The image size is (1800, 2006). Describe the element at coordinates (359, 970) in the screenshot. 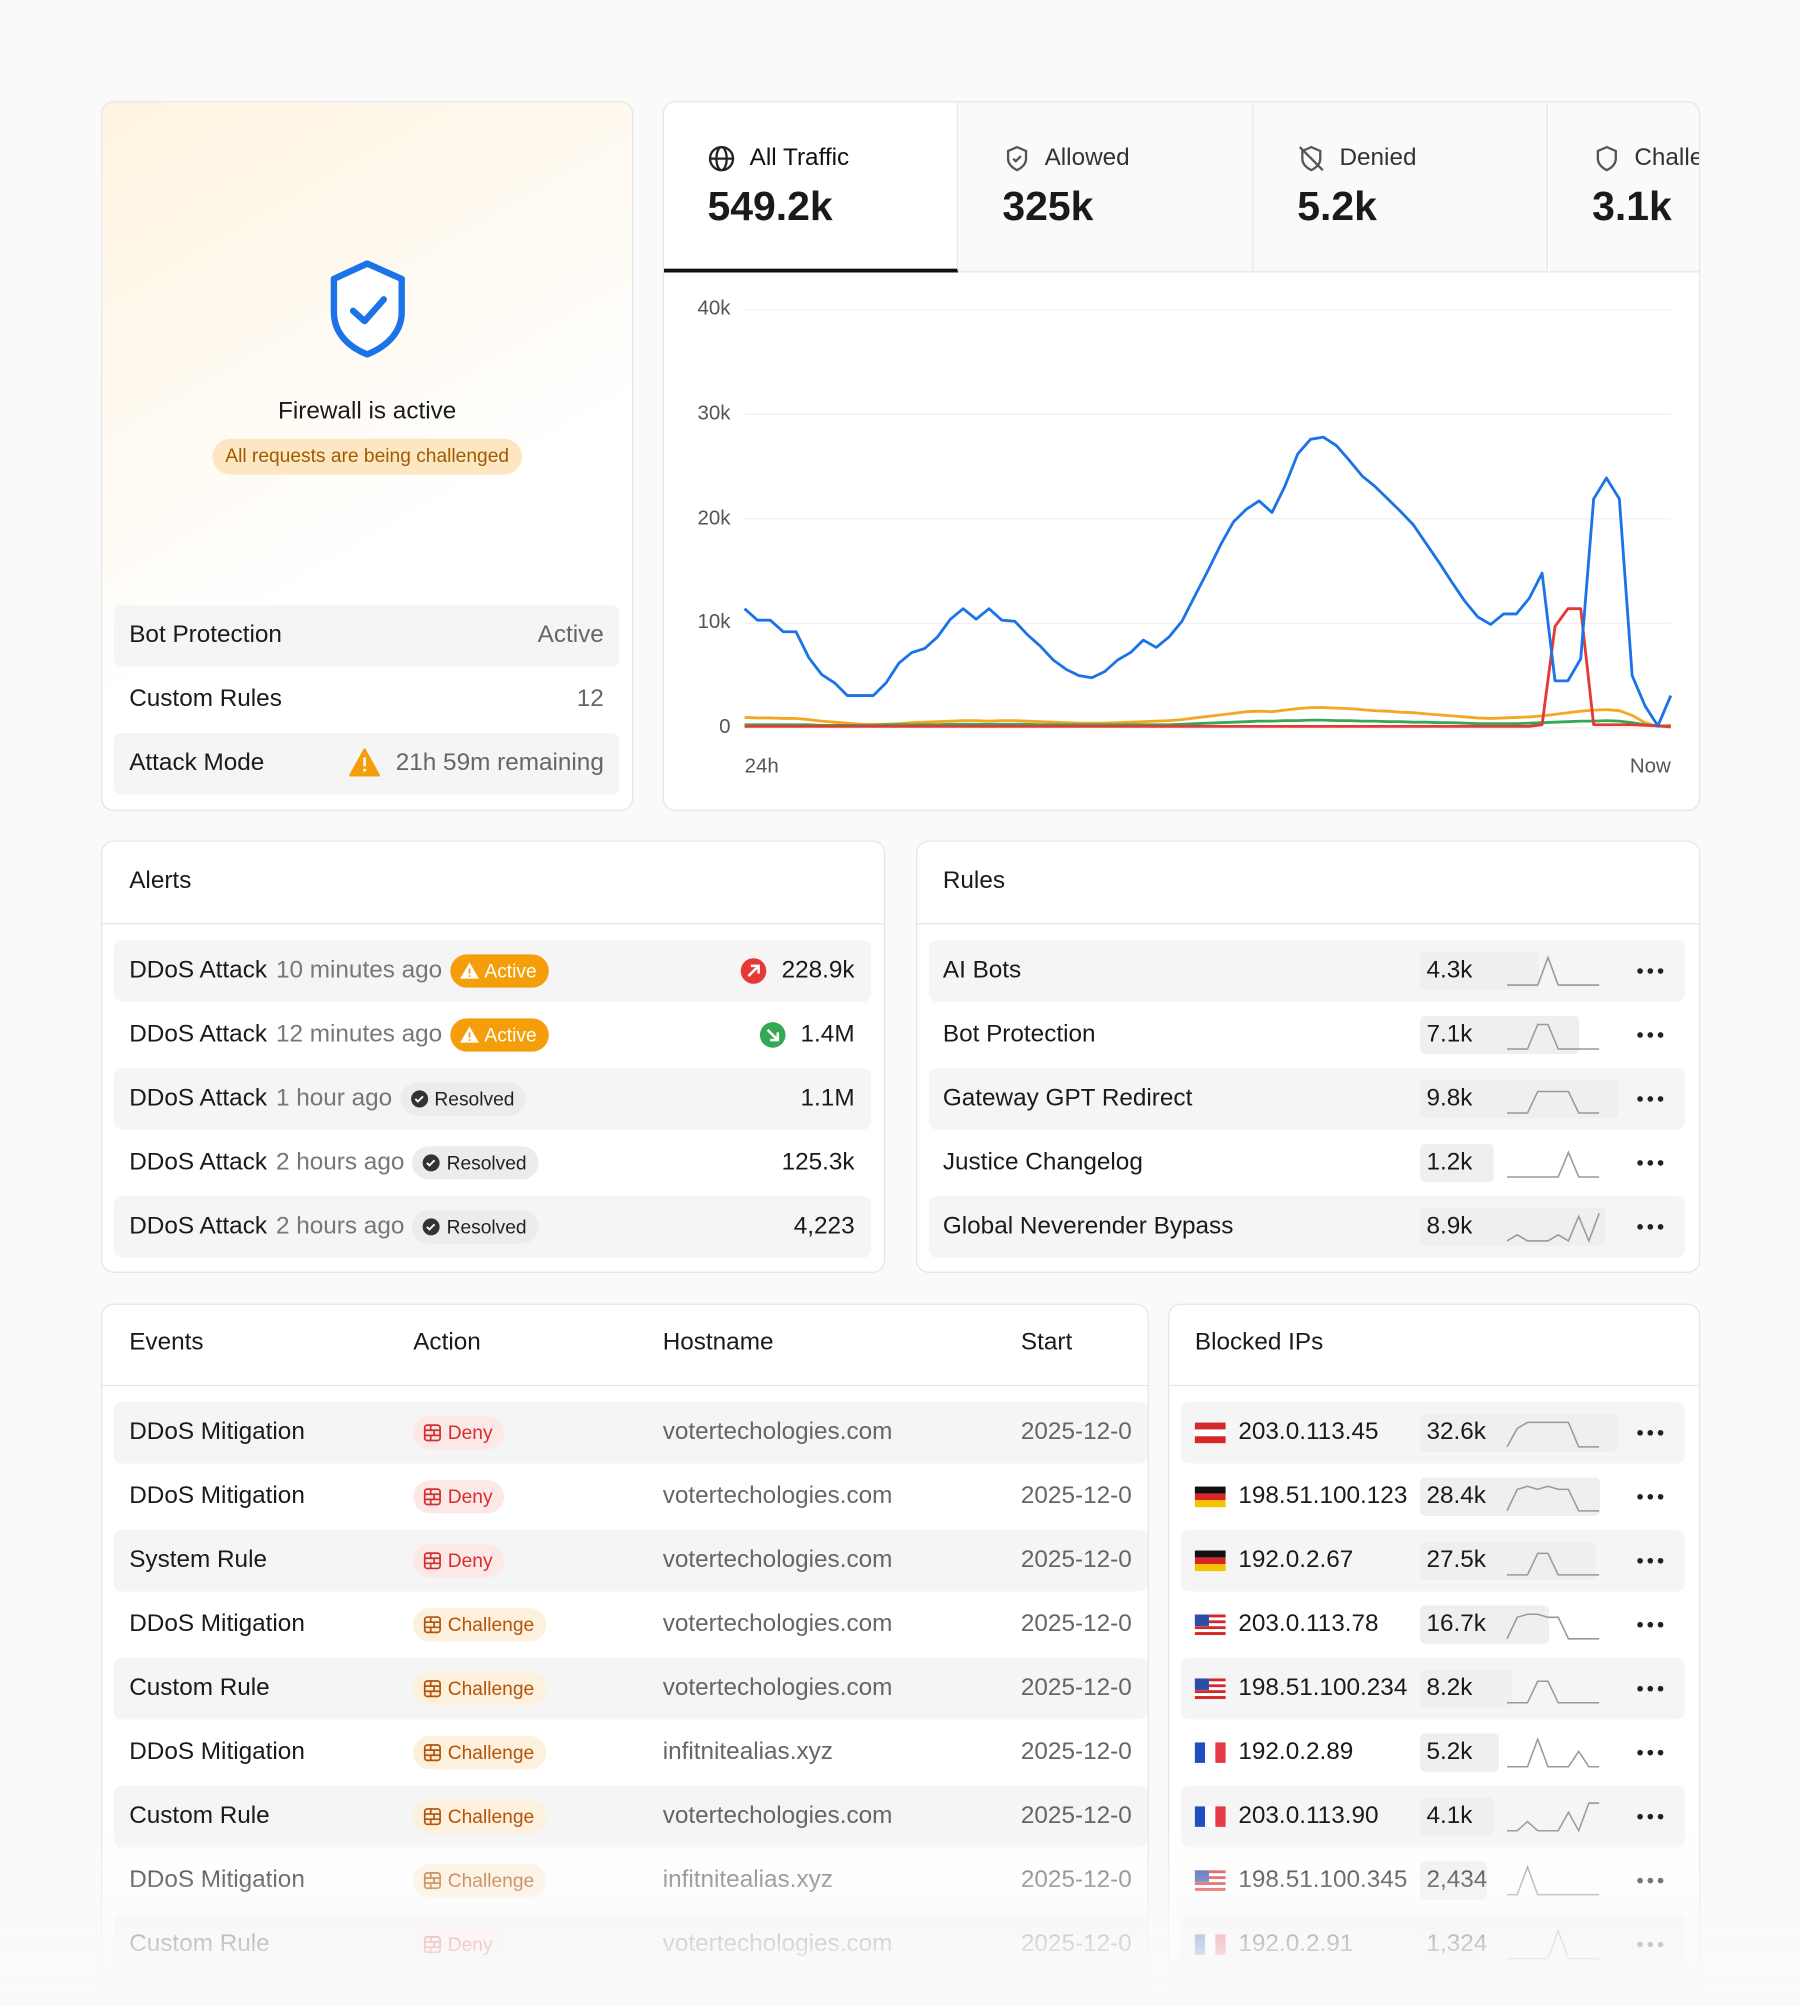

I see `alert-time: 10 minutes ago` at that location.